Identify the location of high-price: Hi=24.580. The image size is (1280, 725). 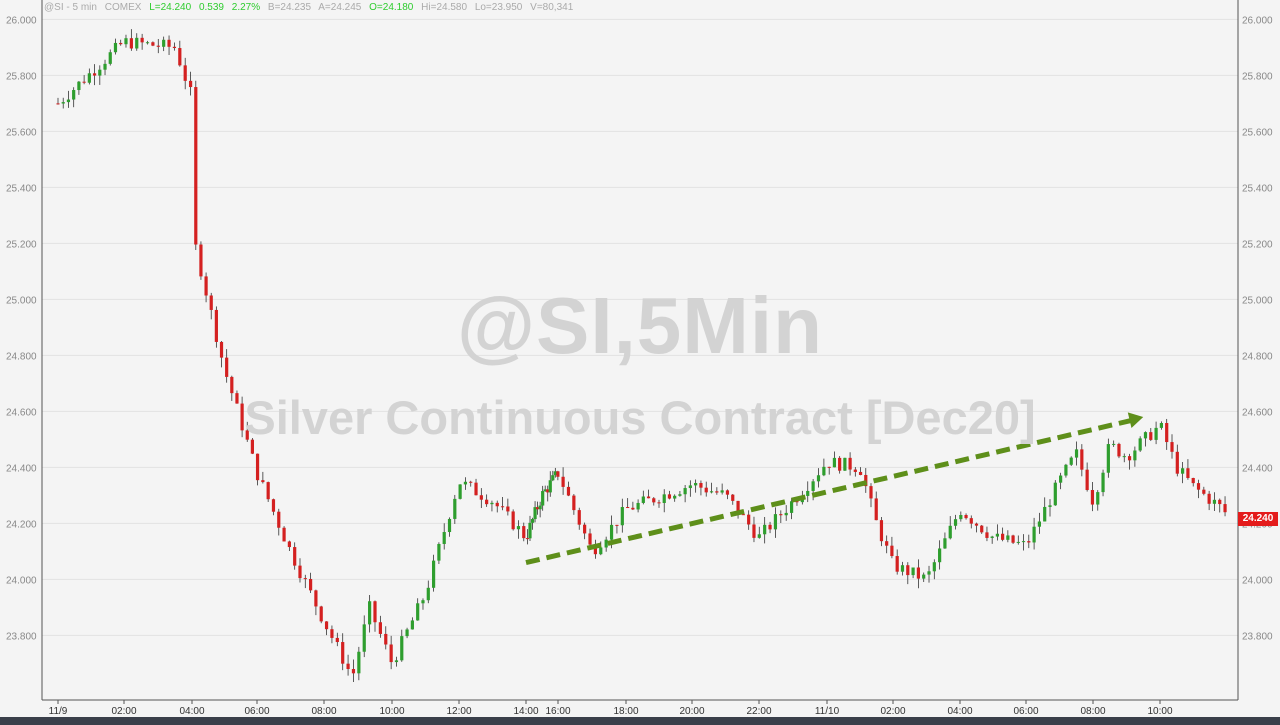
(444, 7).